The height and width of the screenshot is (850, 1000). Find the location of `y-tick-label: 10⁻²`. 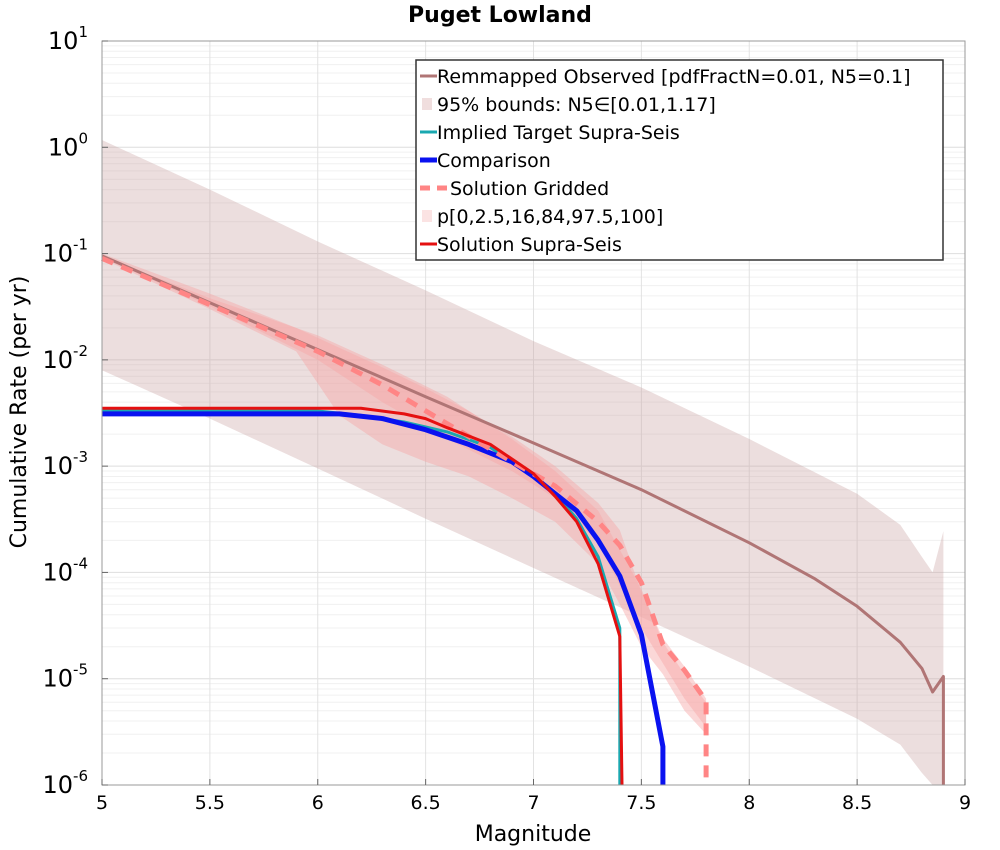

y-tick-label: 10⁻² is located at coordinates (65, 358).